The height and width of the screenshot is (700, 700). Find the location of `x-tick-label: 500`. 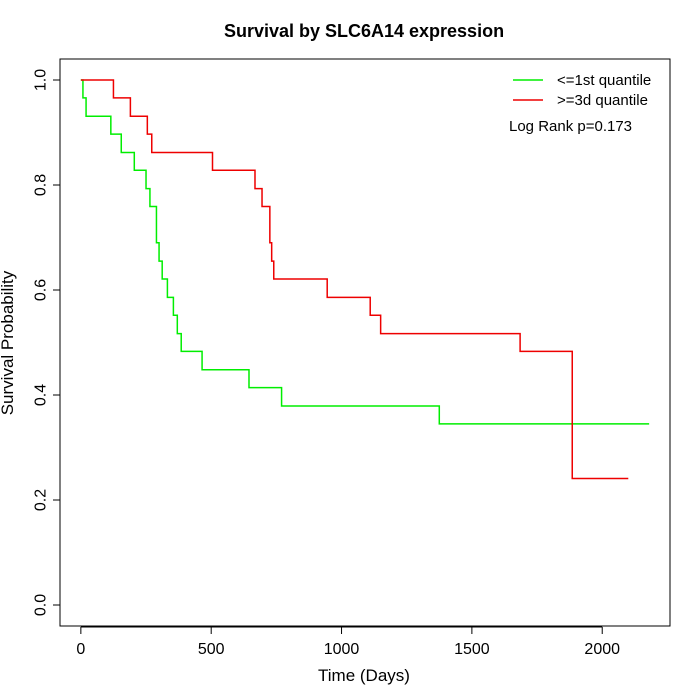

x-tick-label: 500 is located at coordinates (211, 649).